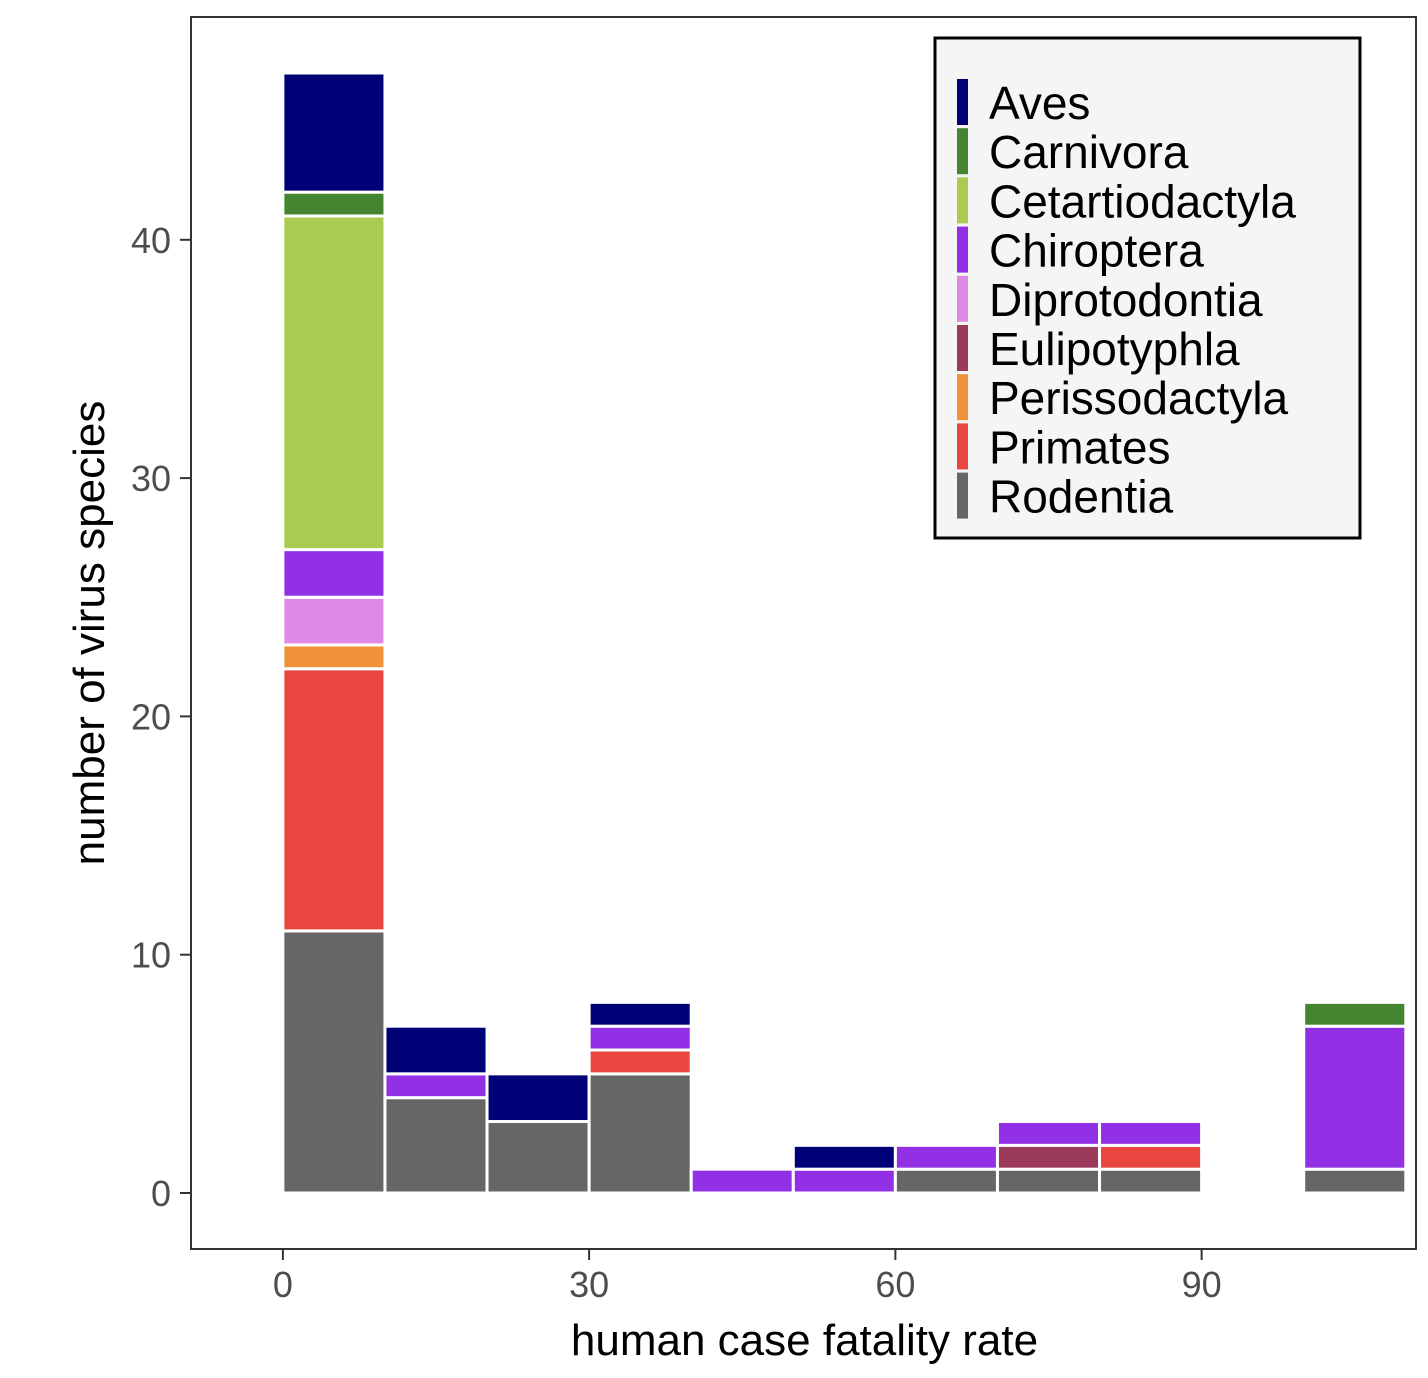  Describe the element at coordinates (589, 1284) in the screenshot. I see `x-tick-label: 30` at that location.